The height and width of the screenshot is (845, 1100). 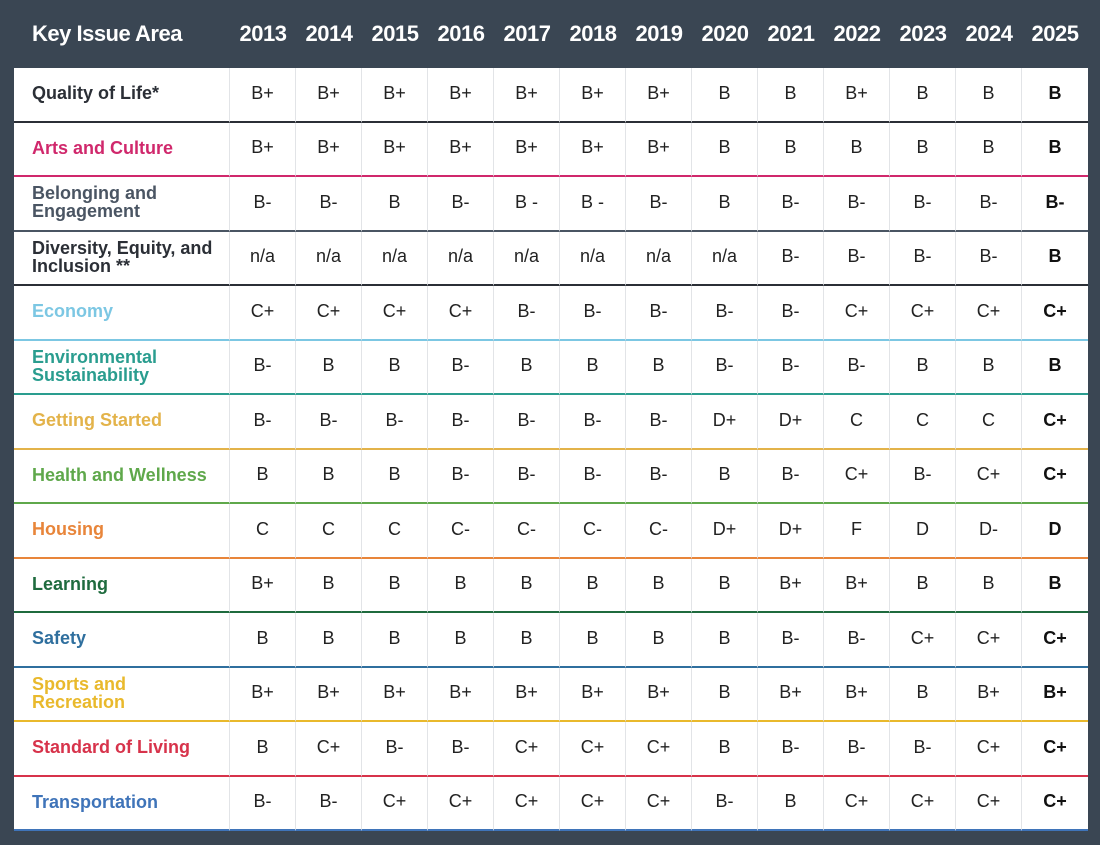 I want to click on issue-area-name: Sports and Recreation, so click(x=122, y=694).